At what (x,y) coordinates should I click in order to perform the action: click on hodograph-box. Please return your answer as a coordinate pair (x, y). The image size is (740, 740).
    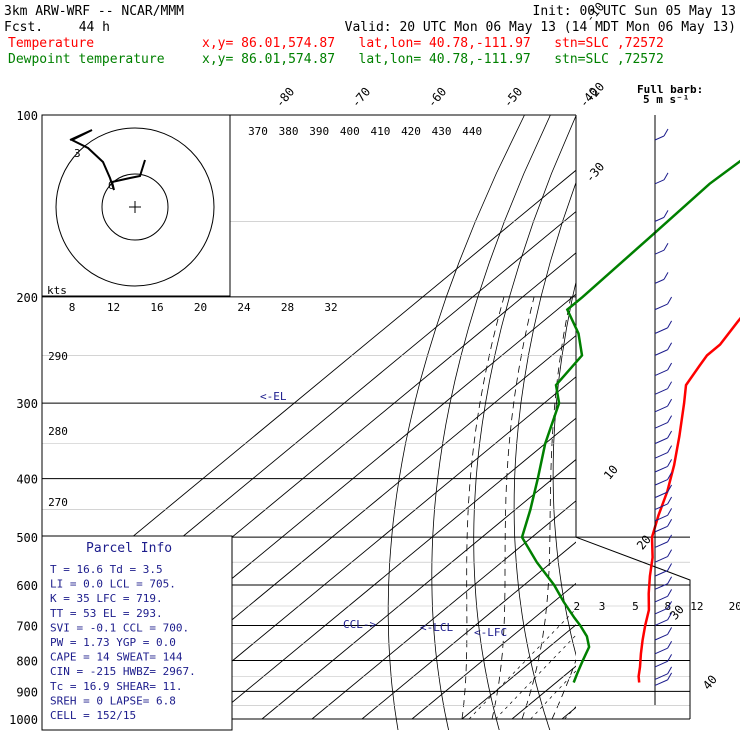
    Looking at the image, I should click on (136, 205).